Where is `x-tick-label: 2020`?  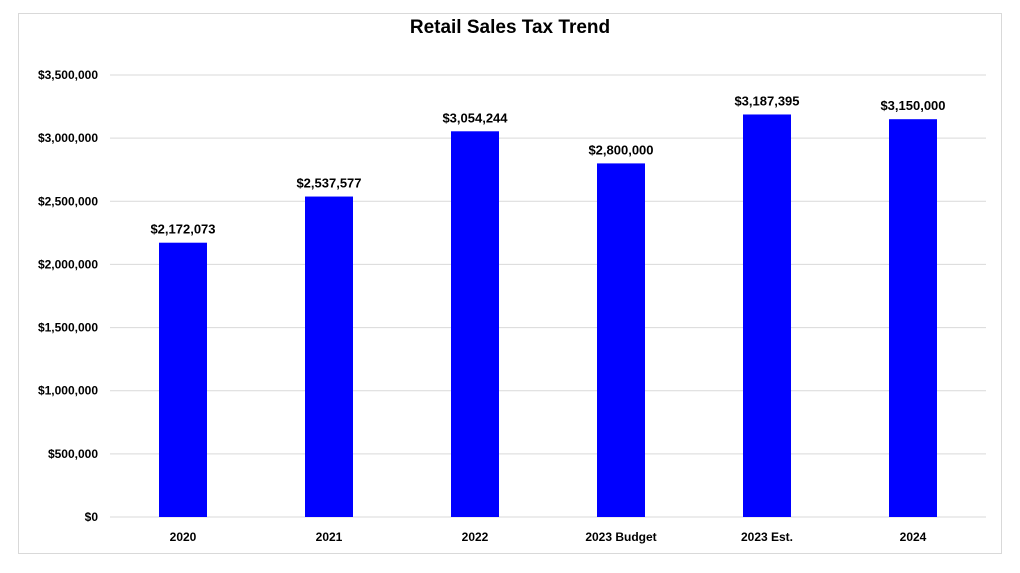 x-tick-label: 2020 is located at coordinates (183, 537).